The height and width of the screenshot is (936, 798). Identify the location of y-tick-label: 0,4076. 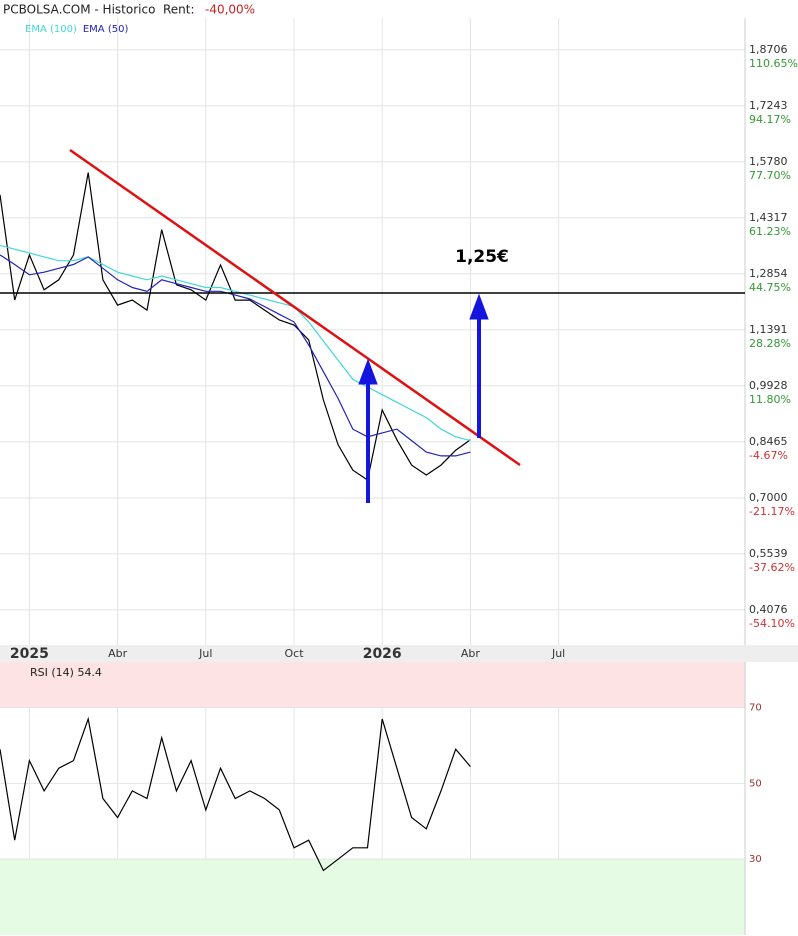
(768, 609).